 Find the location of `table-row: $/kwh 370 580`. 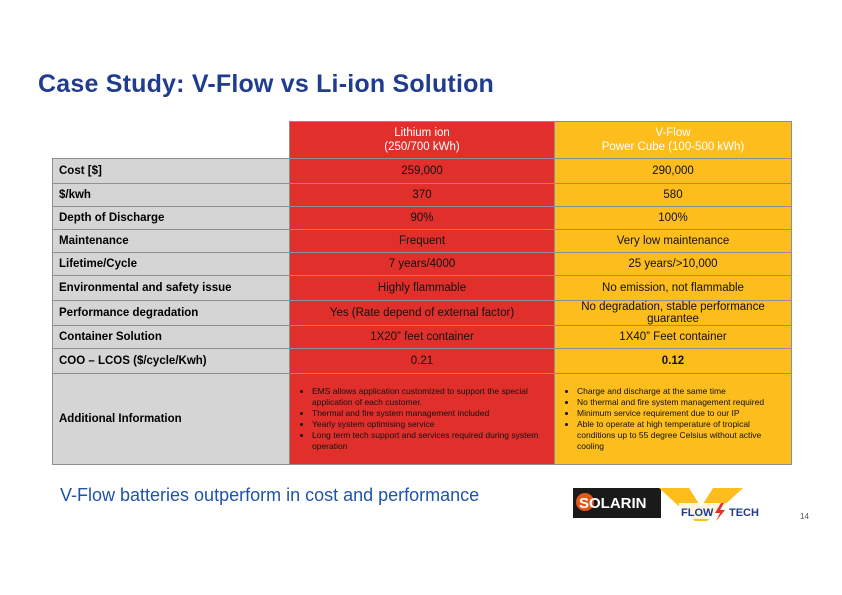

table-row: $/kwh 370 580 is located at coordinates (422, 195).